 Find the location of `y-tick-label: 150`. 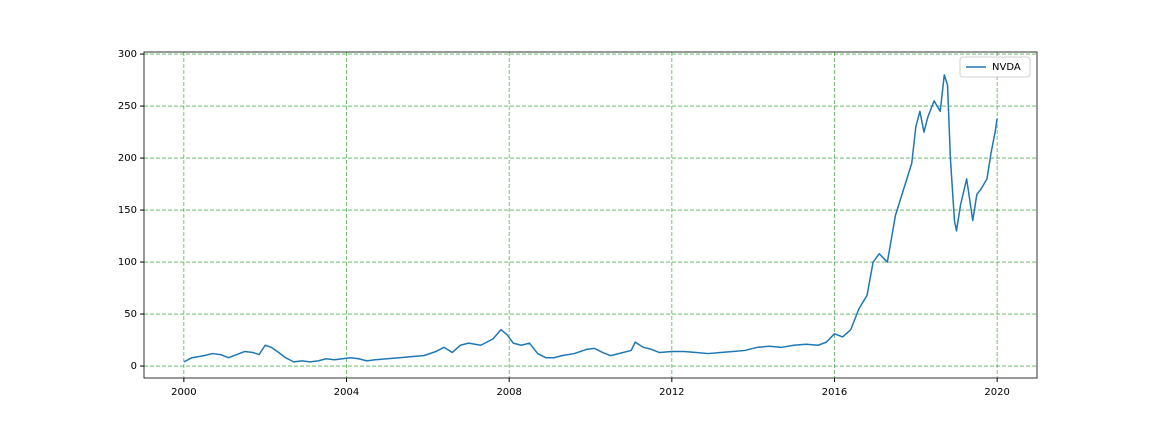

y-tick-label: 150 is located at coordinates (127, 210).